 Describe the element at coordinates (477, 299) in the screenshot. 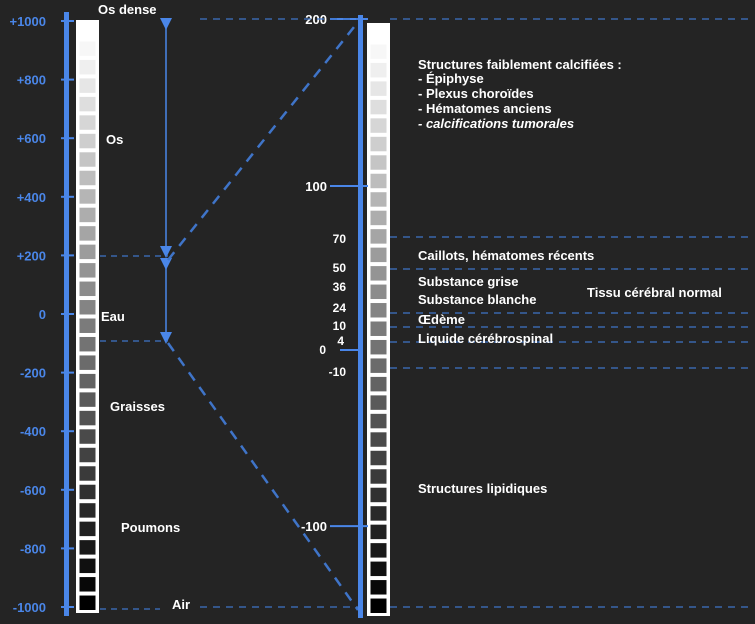

I see `white-matter-label: Substance blanche` at that location.